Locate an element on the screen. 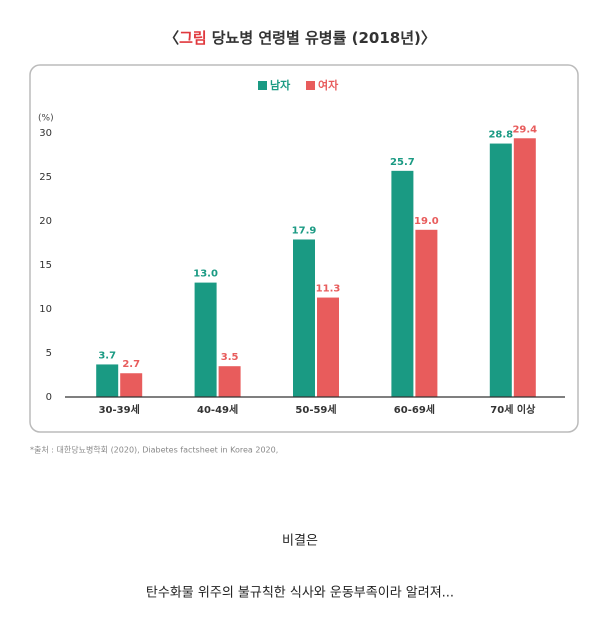 This screenshot has height=620, width=600. y-tick-label: 5 is located at coordinates (49, 353).